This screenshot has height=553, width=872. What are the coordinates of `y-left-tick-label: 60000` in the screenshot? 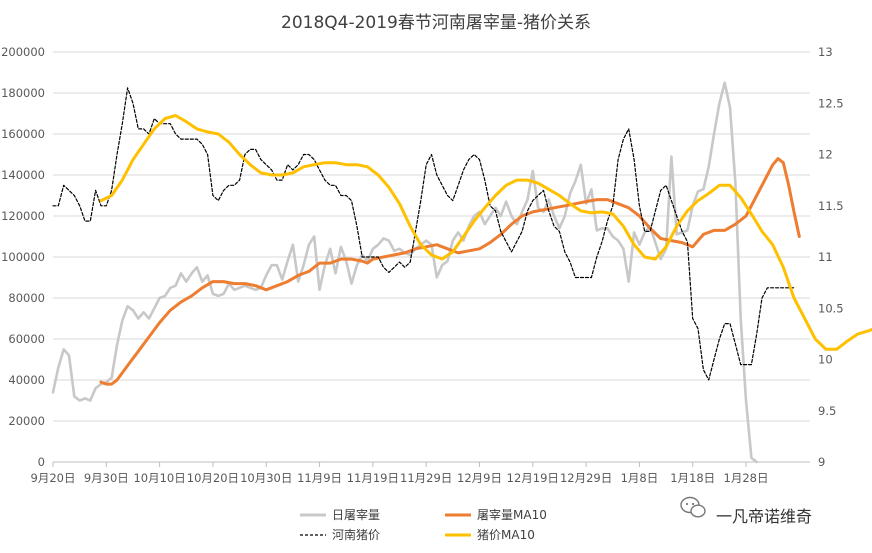 It's located at (26, 339).